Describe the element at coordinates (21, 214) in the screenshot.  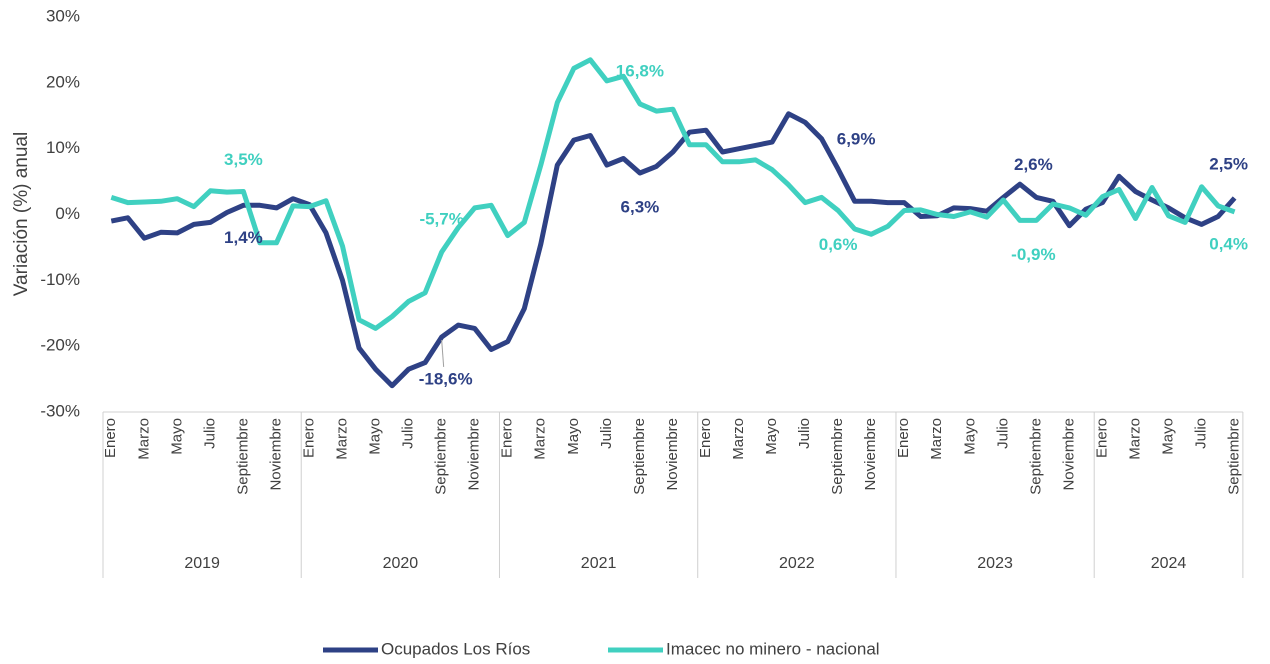
I see `y-axis-label: Variación (%) anual` at that location.